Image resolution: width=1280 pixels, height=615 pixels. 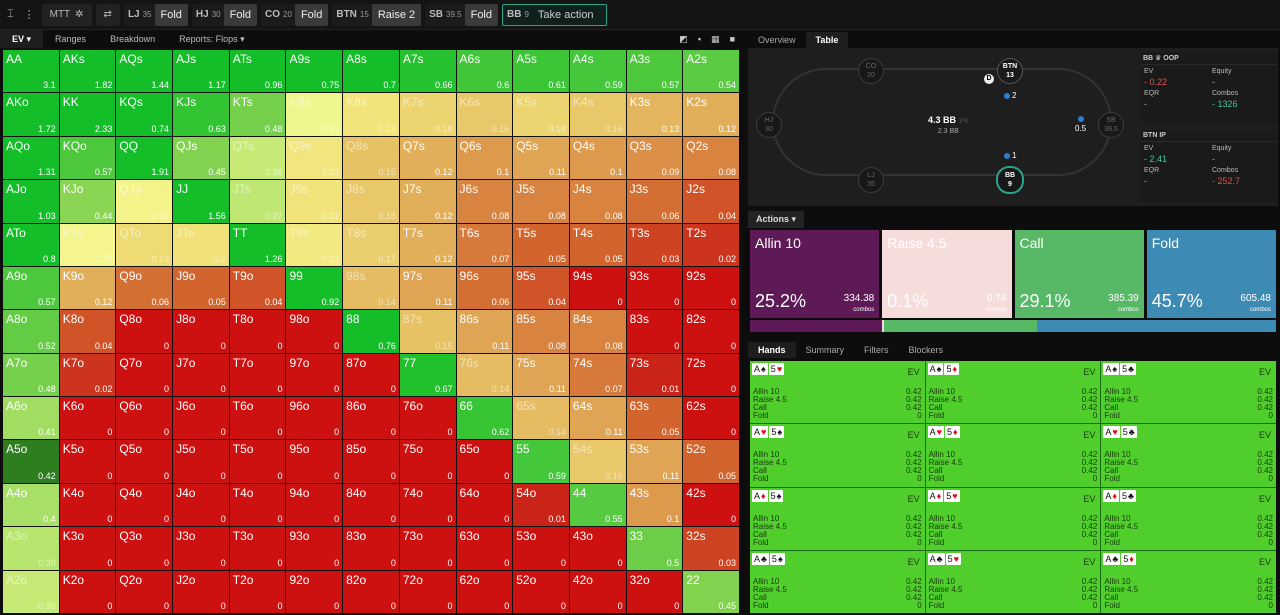 I want to click on range-cell: A3o 0.38, so click(x=31, y=548).